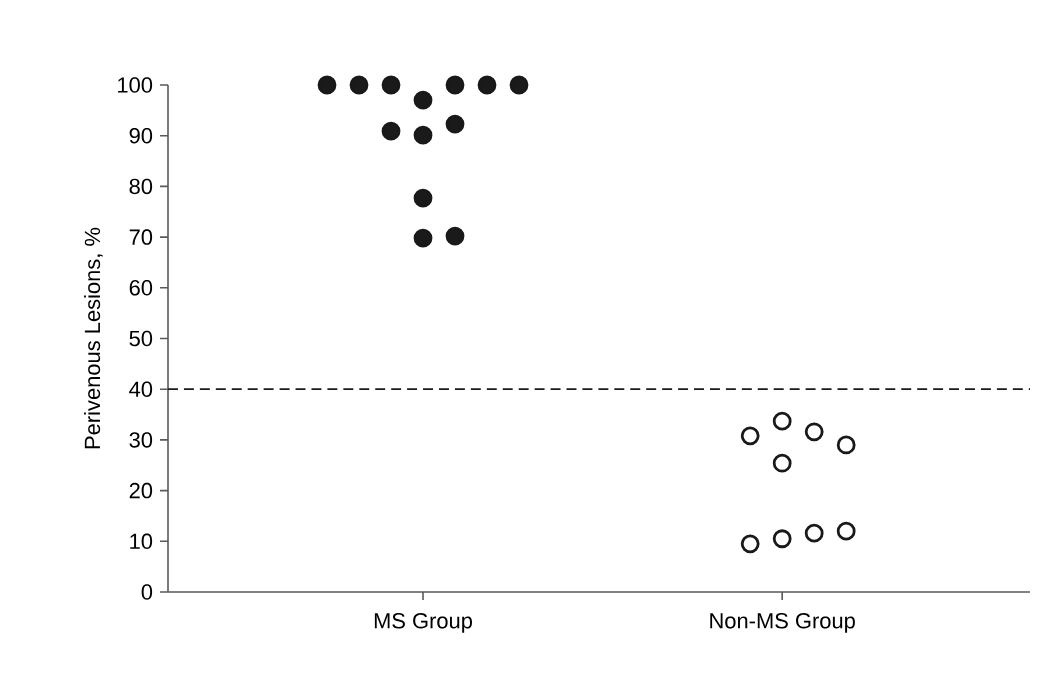  I want to click on y-tick-label: 0, so click(147, 592).